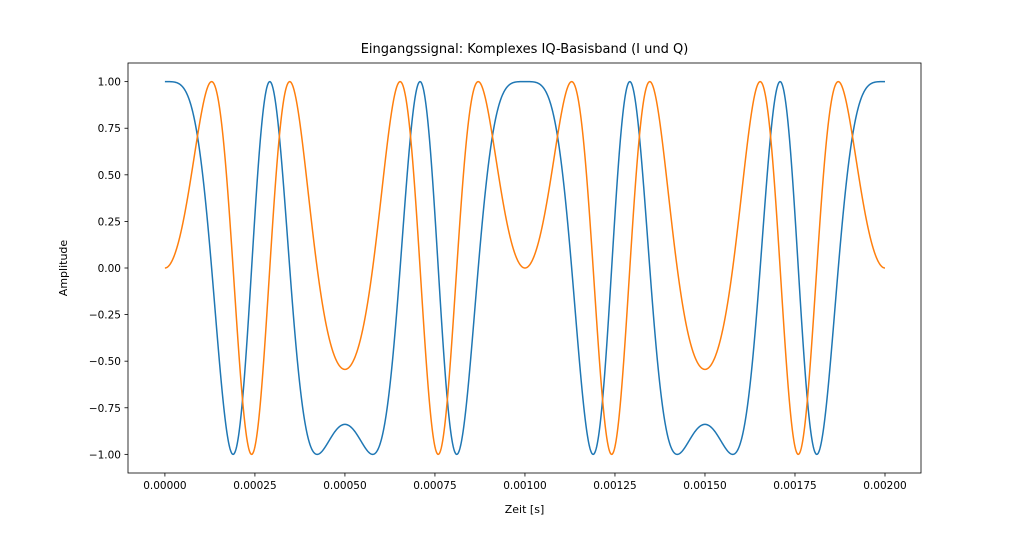 This screenshot has width=1024, height=536. I want to click on x-tick-label: 0.00100, so click(524, 486).